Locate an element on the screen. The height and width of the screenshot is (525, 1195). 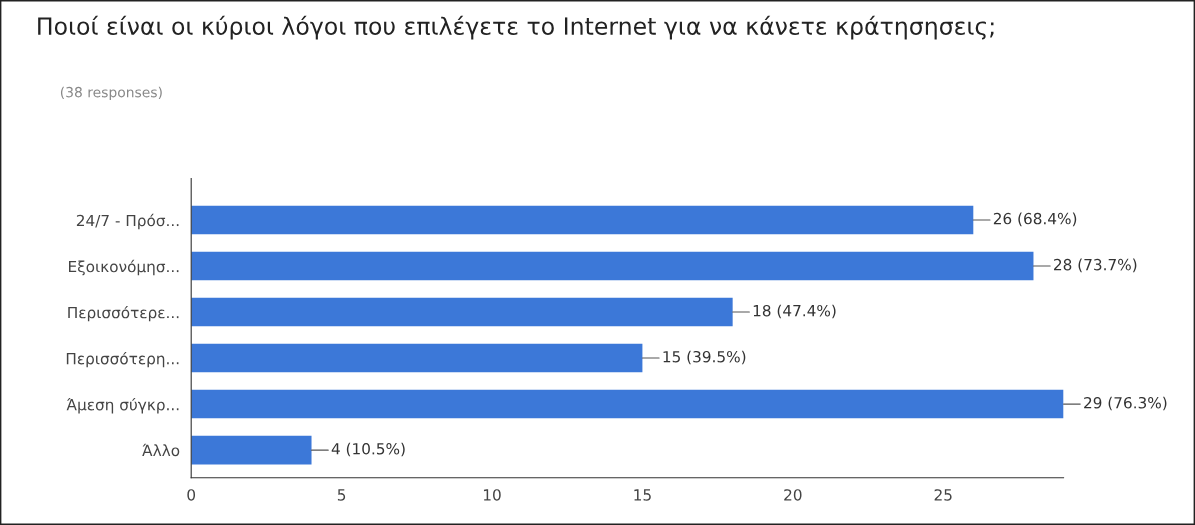
x-tick-label: 0 is located at coordinates (191, 495).